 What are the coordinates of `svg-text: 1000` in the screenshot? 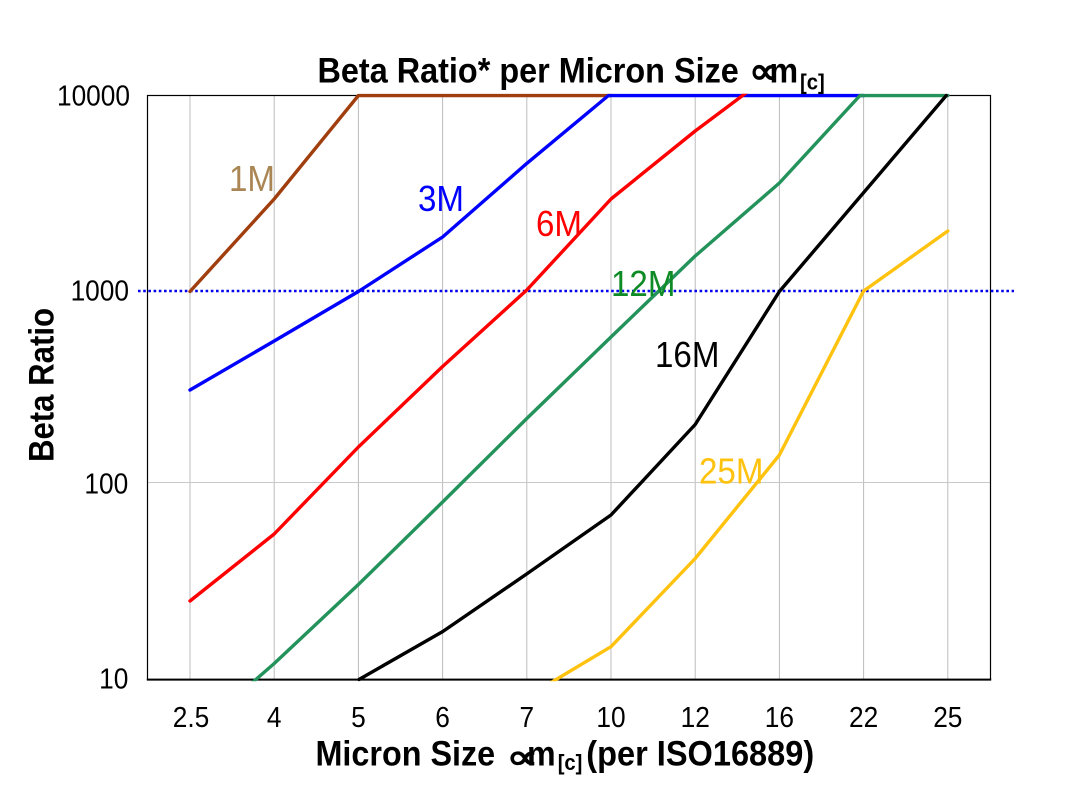 It's located at (100, 290).